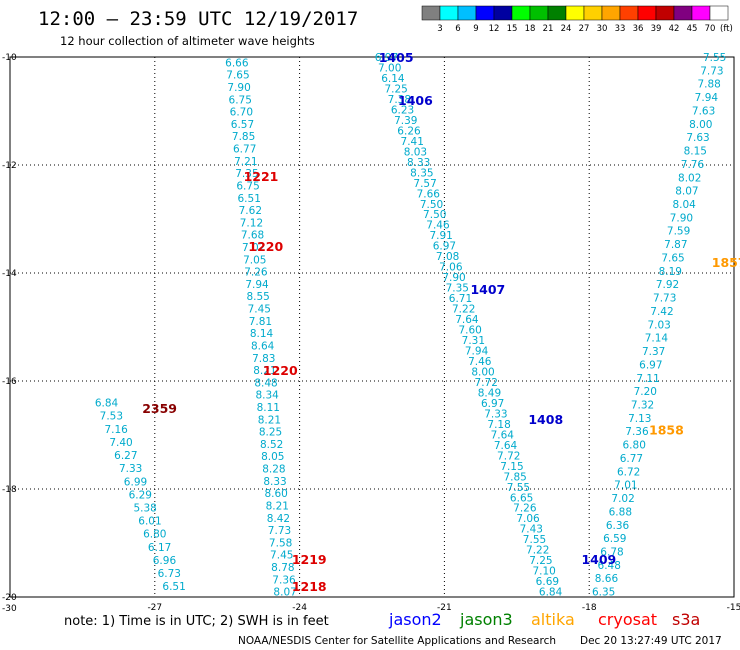 This screenshot has width=740, height=650. Describe the element at coordinates (598, 559) in the screenshot. I see `pass-time-label: 1409` at that location.